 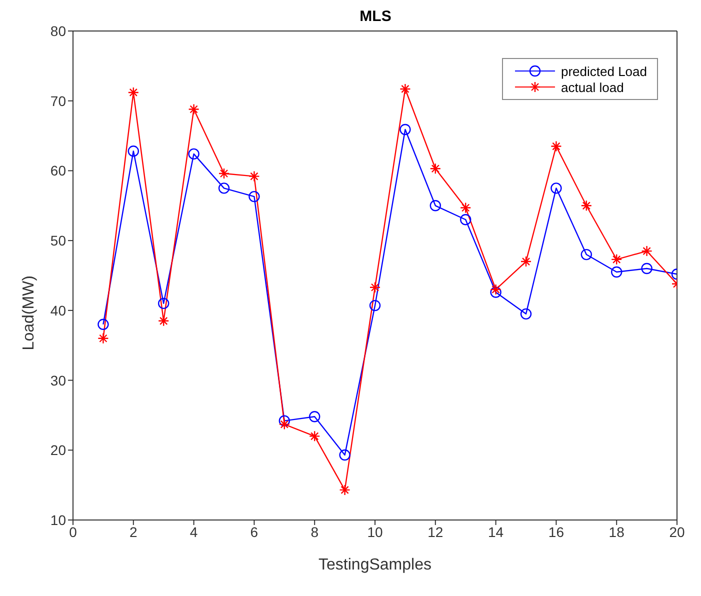 I want to click on x-tick-label: 10, so click(x=375, y=532).